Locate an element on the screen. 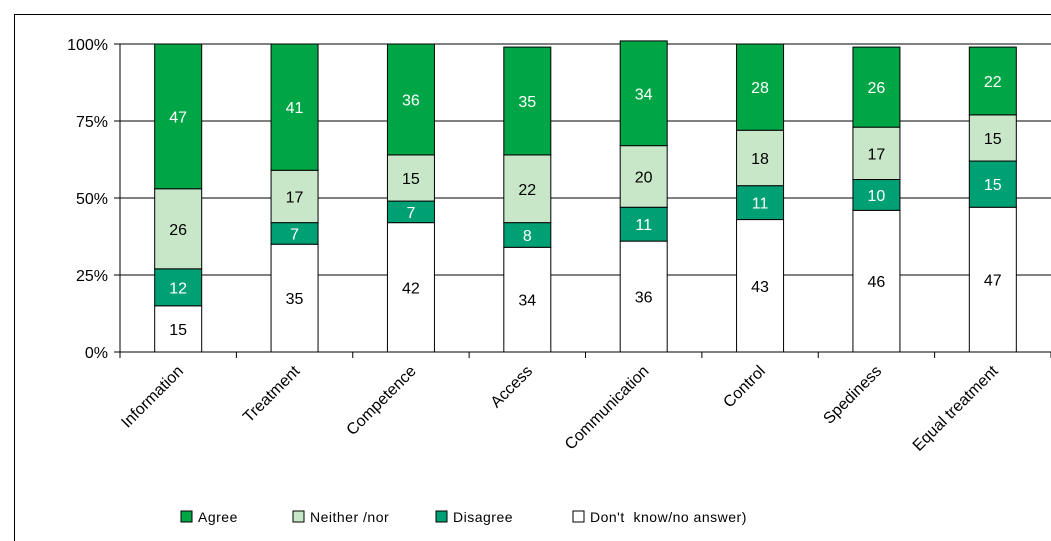 This screenshot has height=541, width=1051. data-label: 8 is located at coordinates (527, 236).